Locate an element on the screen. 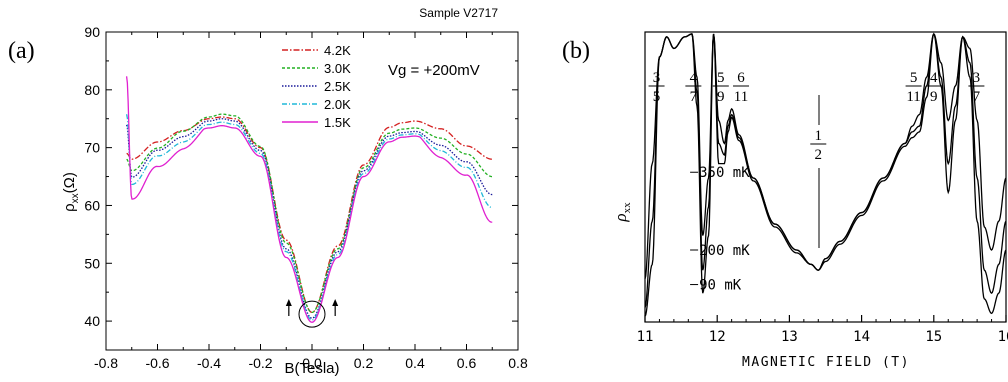 The image size is (1008, 382). zero-field-markers is located at coordinates (312, 313).